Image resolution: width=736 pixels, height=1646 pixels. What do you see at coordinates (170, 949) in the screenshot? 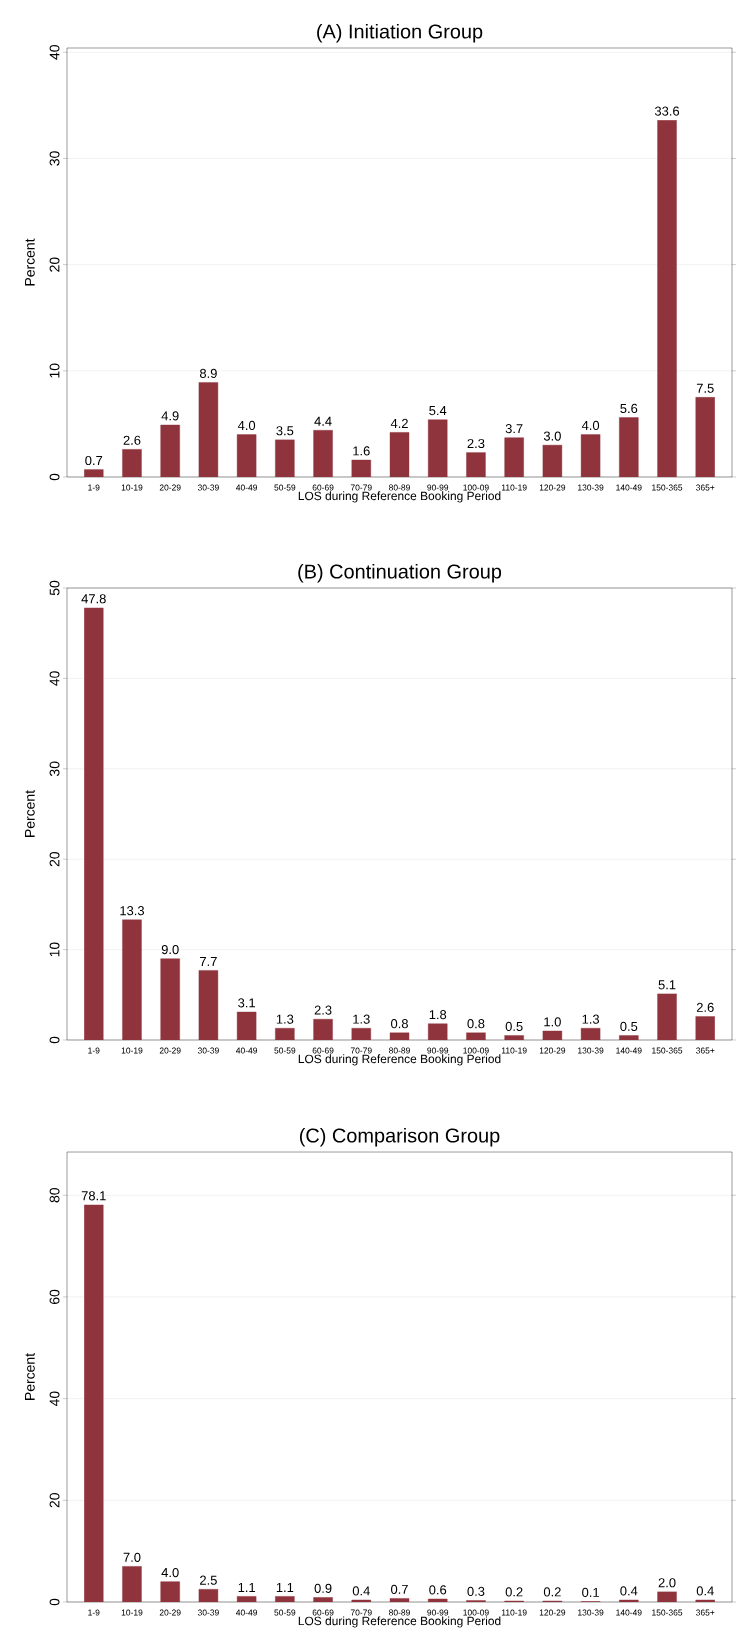
I see `data-label: 9.0` at bounding box center [170, 949].